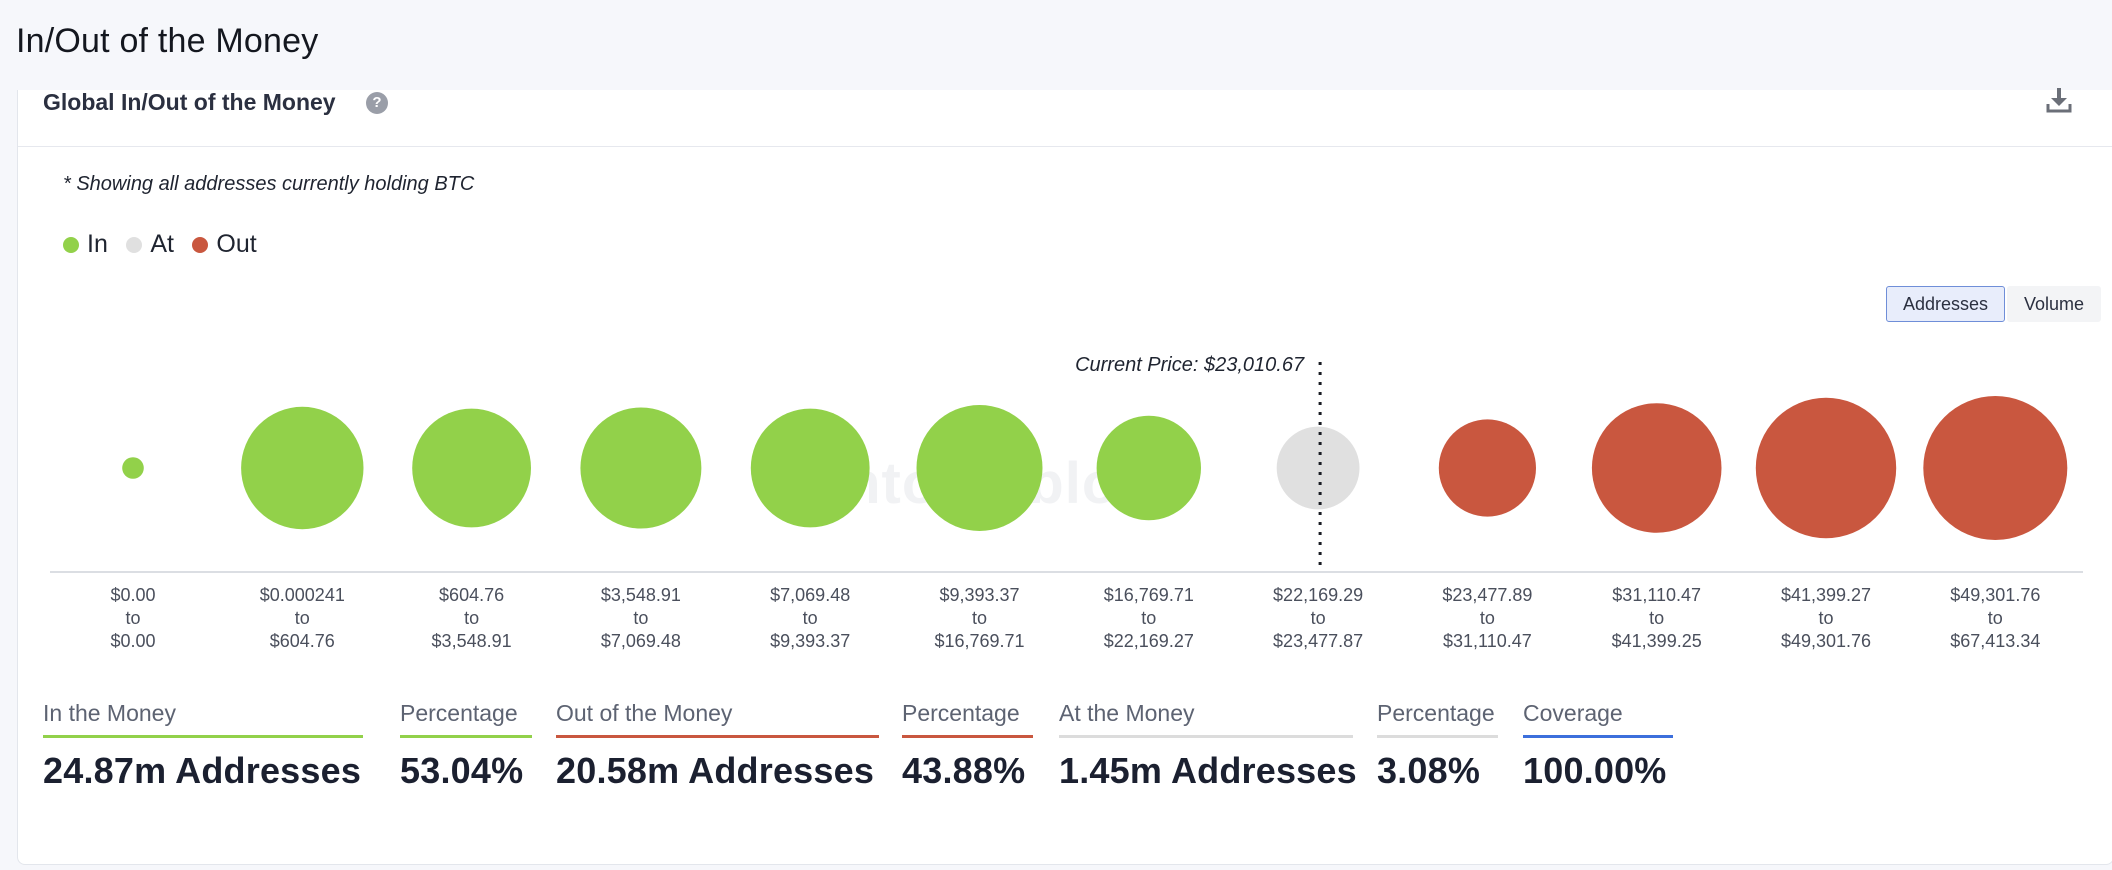 This screenshot has height=870, width=2112. What do you see at coordinates (1148, 595) in the screenshot?
I see `range-from: $16,769.71` at bounding box center [1148, 595].